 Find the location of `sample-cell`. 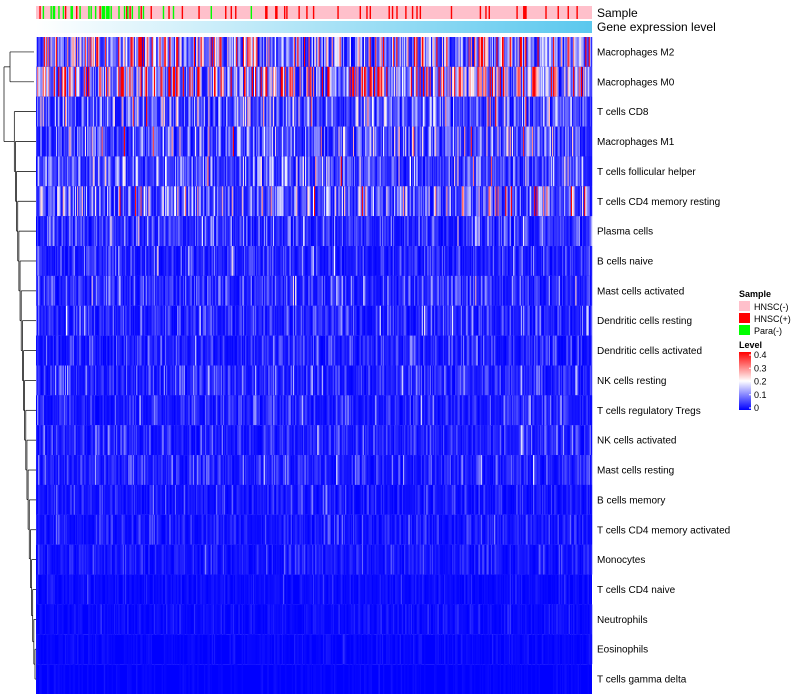

sample-cell is located at coordinates (251, 12).